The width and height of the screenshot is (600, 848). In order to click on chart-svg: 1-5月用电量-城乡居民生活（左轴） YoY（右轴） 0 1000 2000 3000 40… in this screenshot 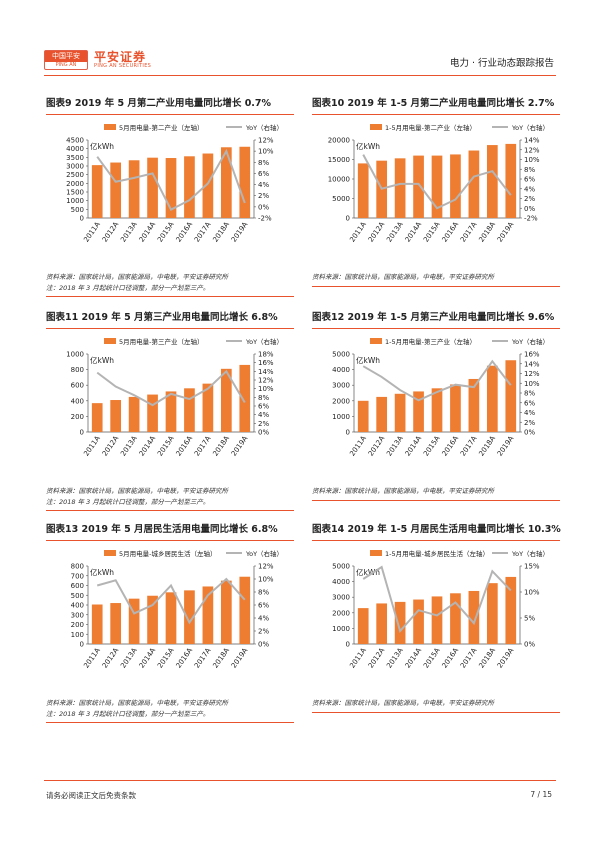, I will do `click(440, 609)`.